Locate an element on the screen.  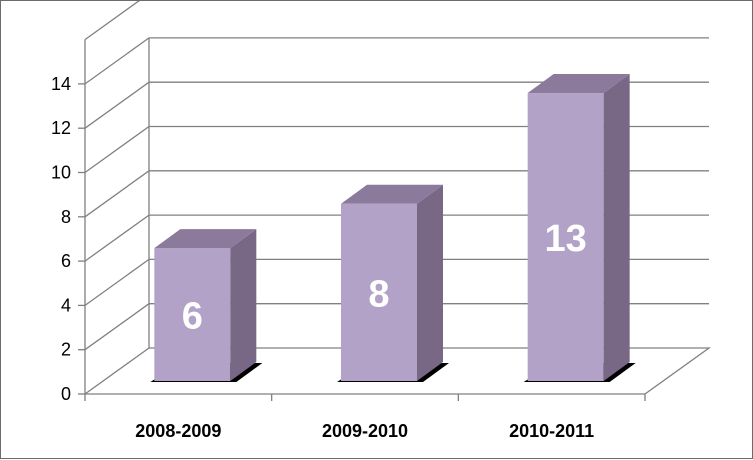
x-tick-label: 2010-2011 is located at coordinates (551, 431).